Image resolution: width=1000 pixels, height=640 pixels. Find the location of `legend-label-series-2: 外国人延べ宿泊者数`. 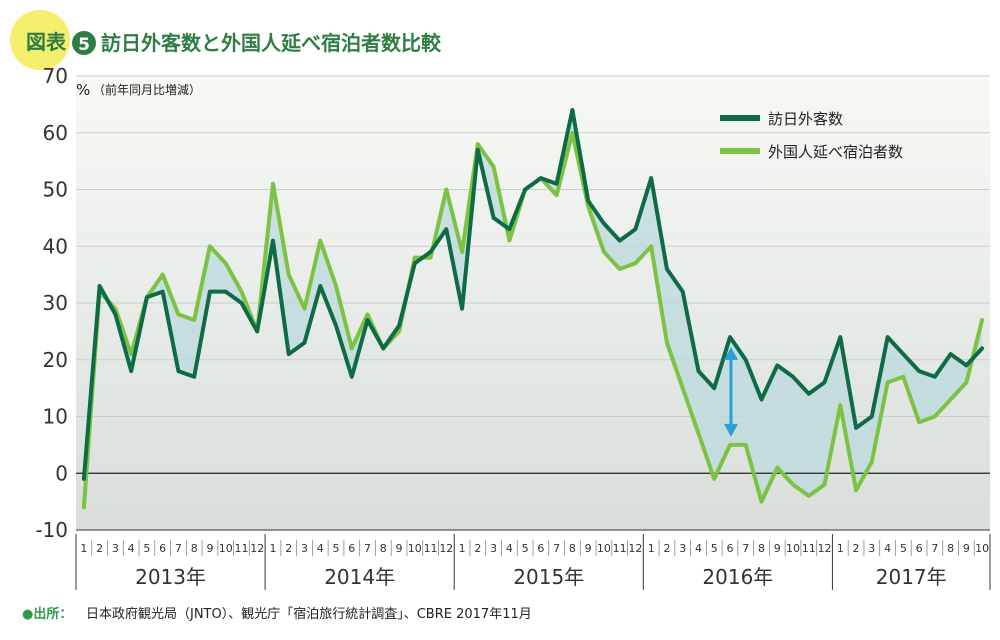

legend-label-series-2: 外国人延べ宿泊者数 is located at coordinates (835, 152).